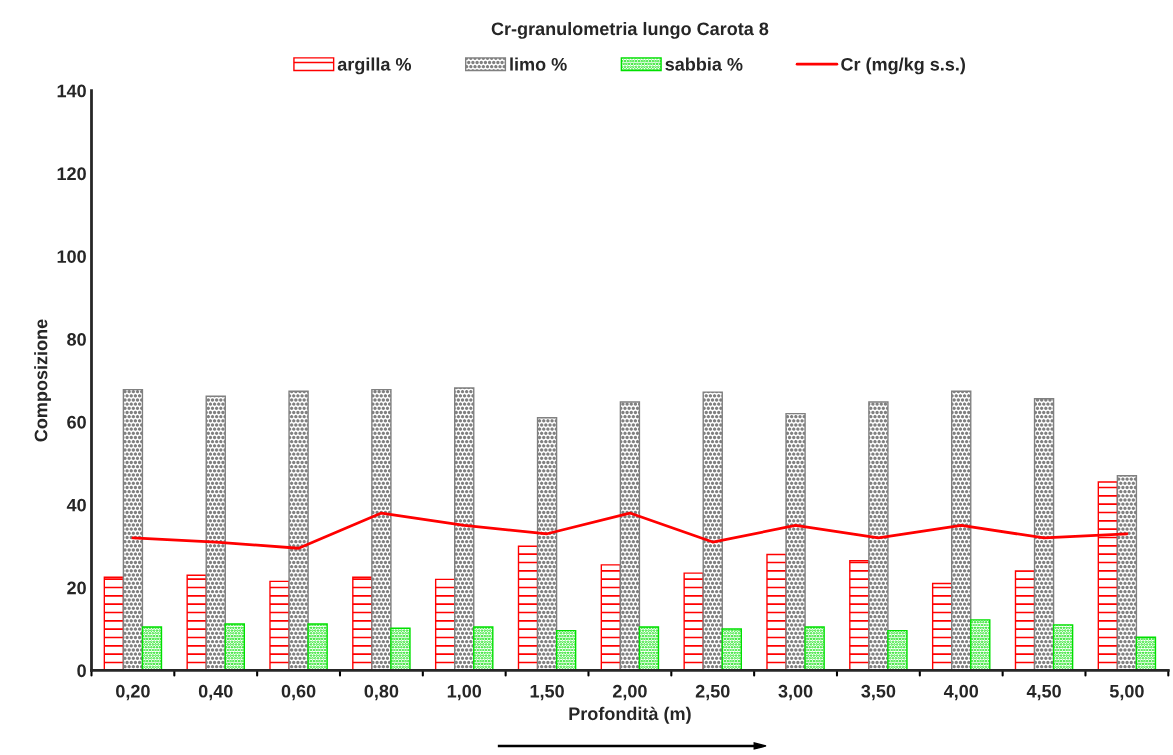  What do you see at coordinates (538, 64) in the screenshot?
I see `legend-label: limo %` at bounding box center [538, 64].